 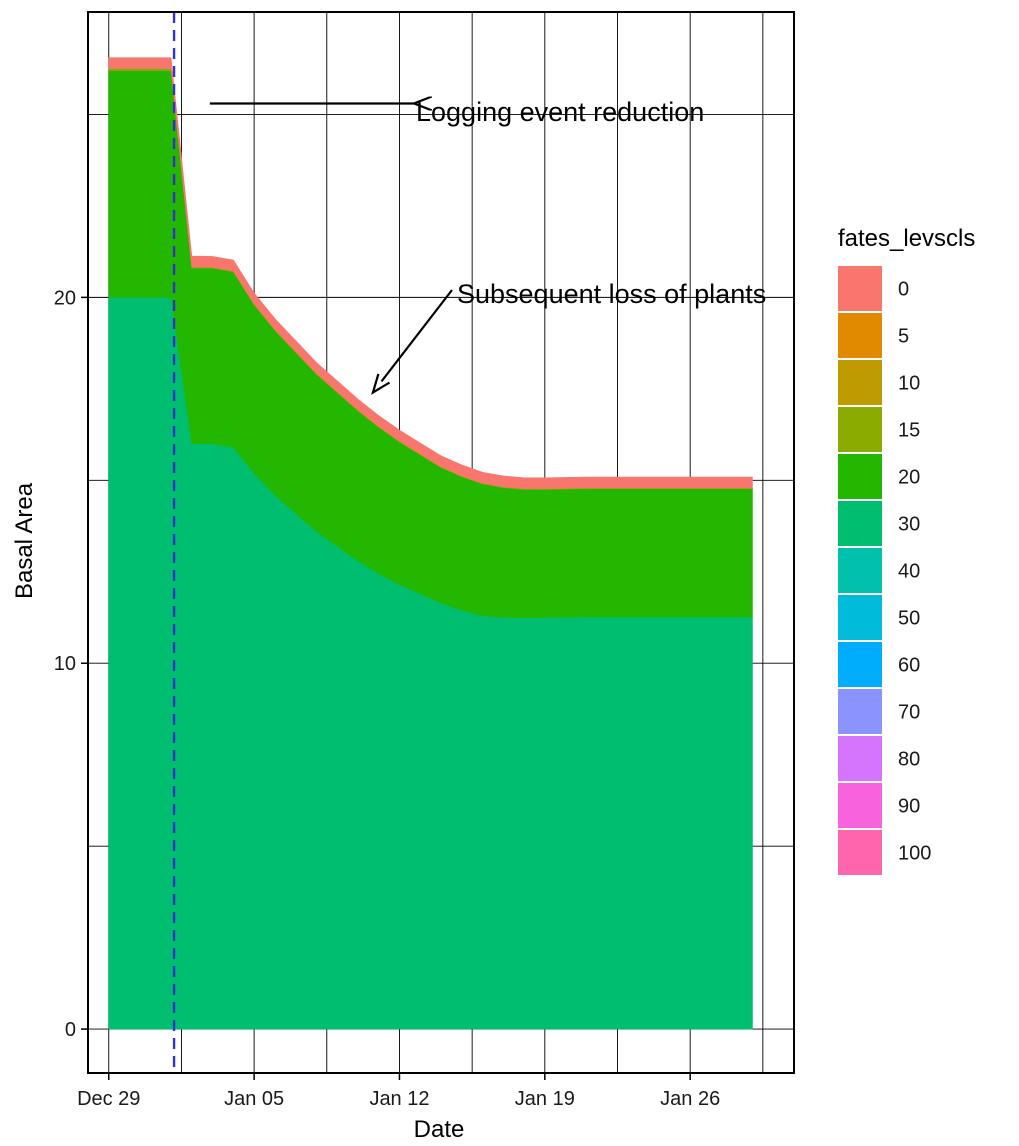 I want to click on legend-label: 0, so click(x=903, y=290).